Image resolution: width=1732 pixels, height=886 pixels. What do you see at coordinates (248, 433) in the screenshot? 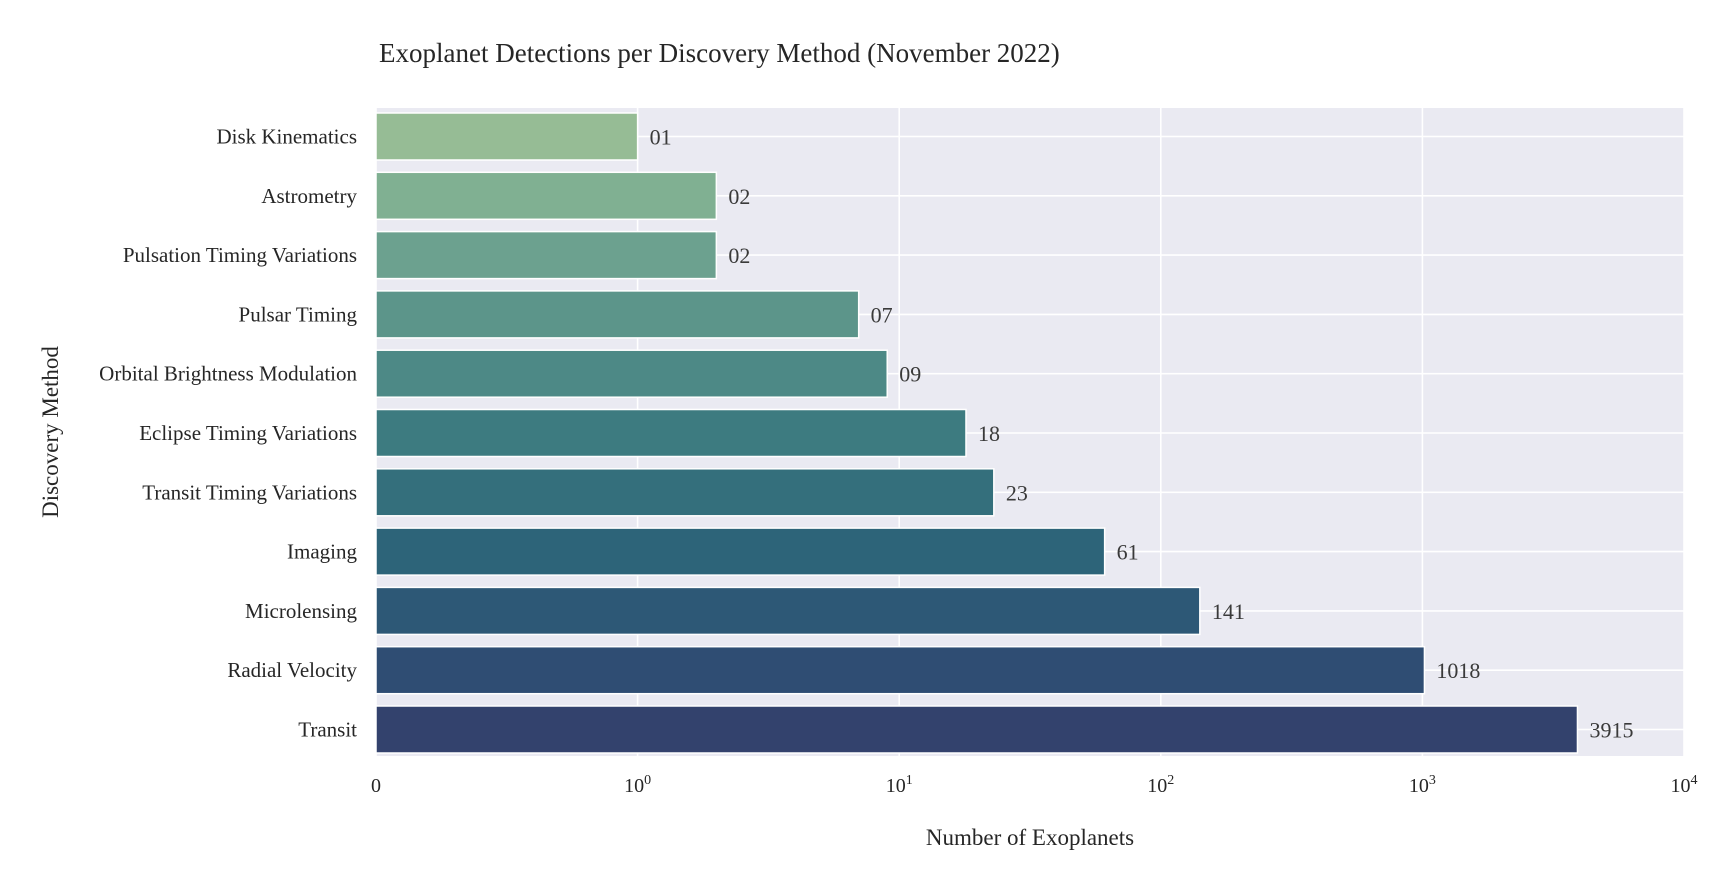
I see `category-label: Eclipse Timing Variations` at bounding box center [248, 433].